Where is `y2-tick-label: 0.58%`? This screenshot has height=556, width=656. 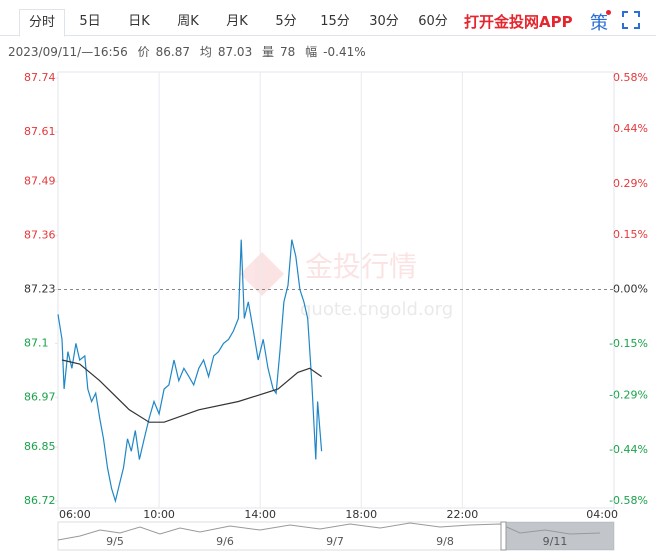
y2-tick-label: 0.58% is located at coordinates (630, 77).